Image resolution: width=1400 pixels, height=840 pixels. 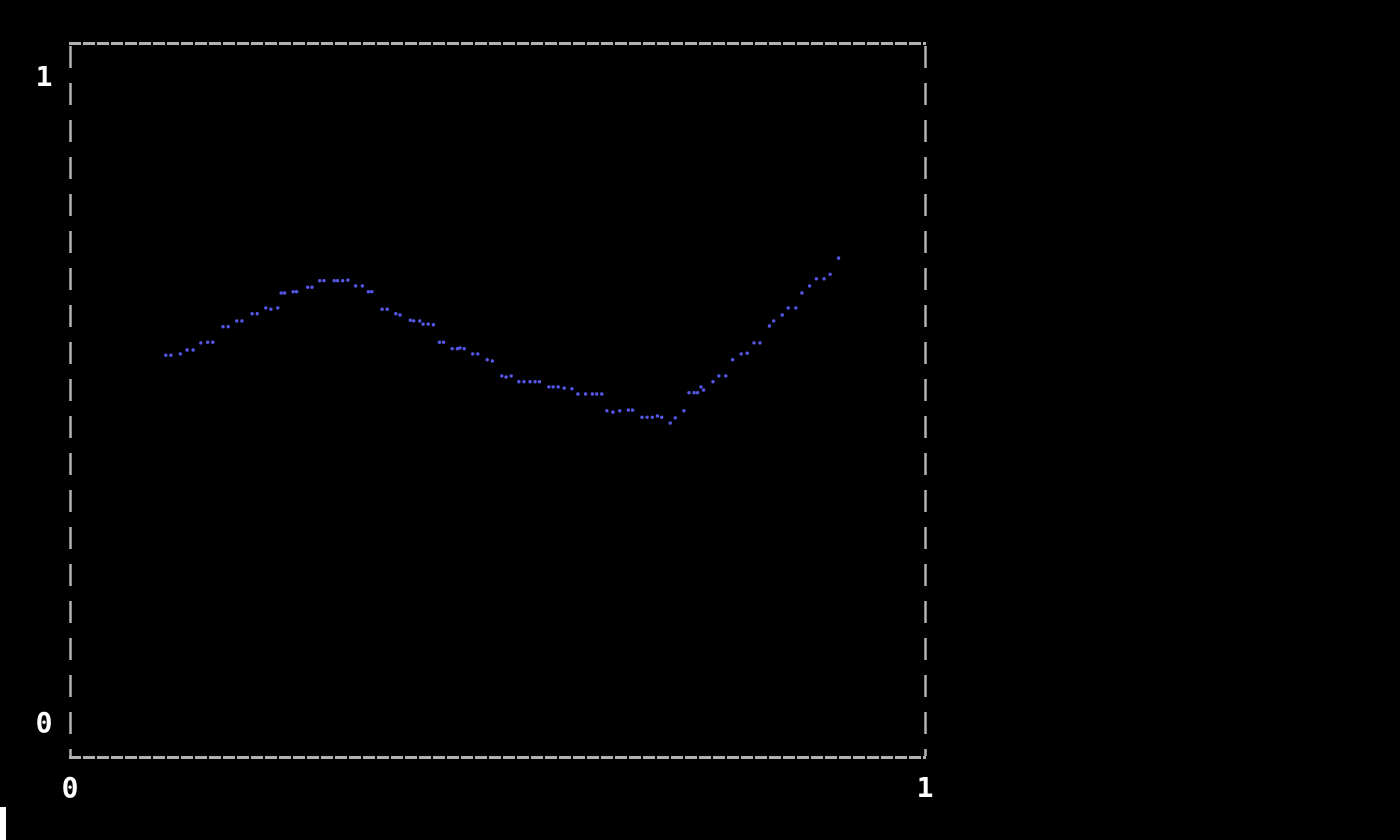 I want to click on y-axis-tick-label-0: 0, so click(x=44, y=722).